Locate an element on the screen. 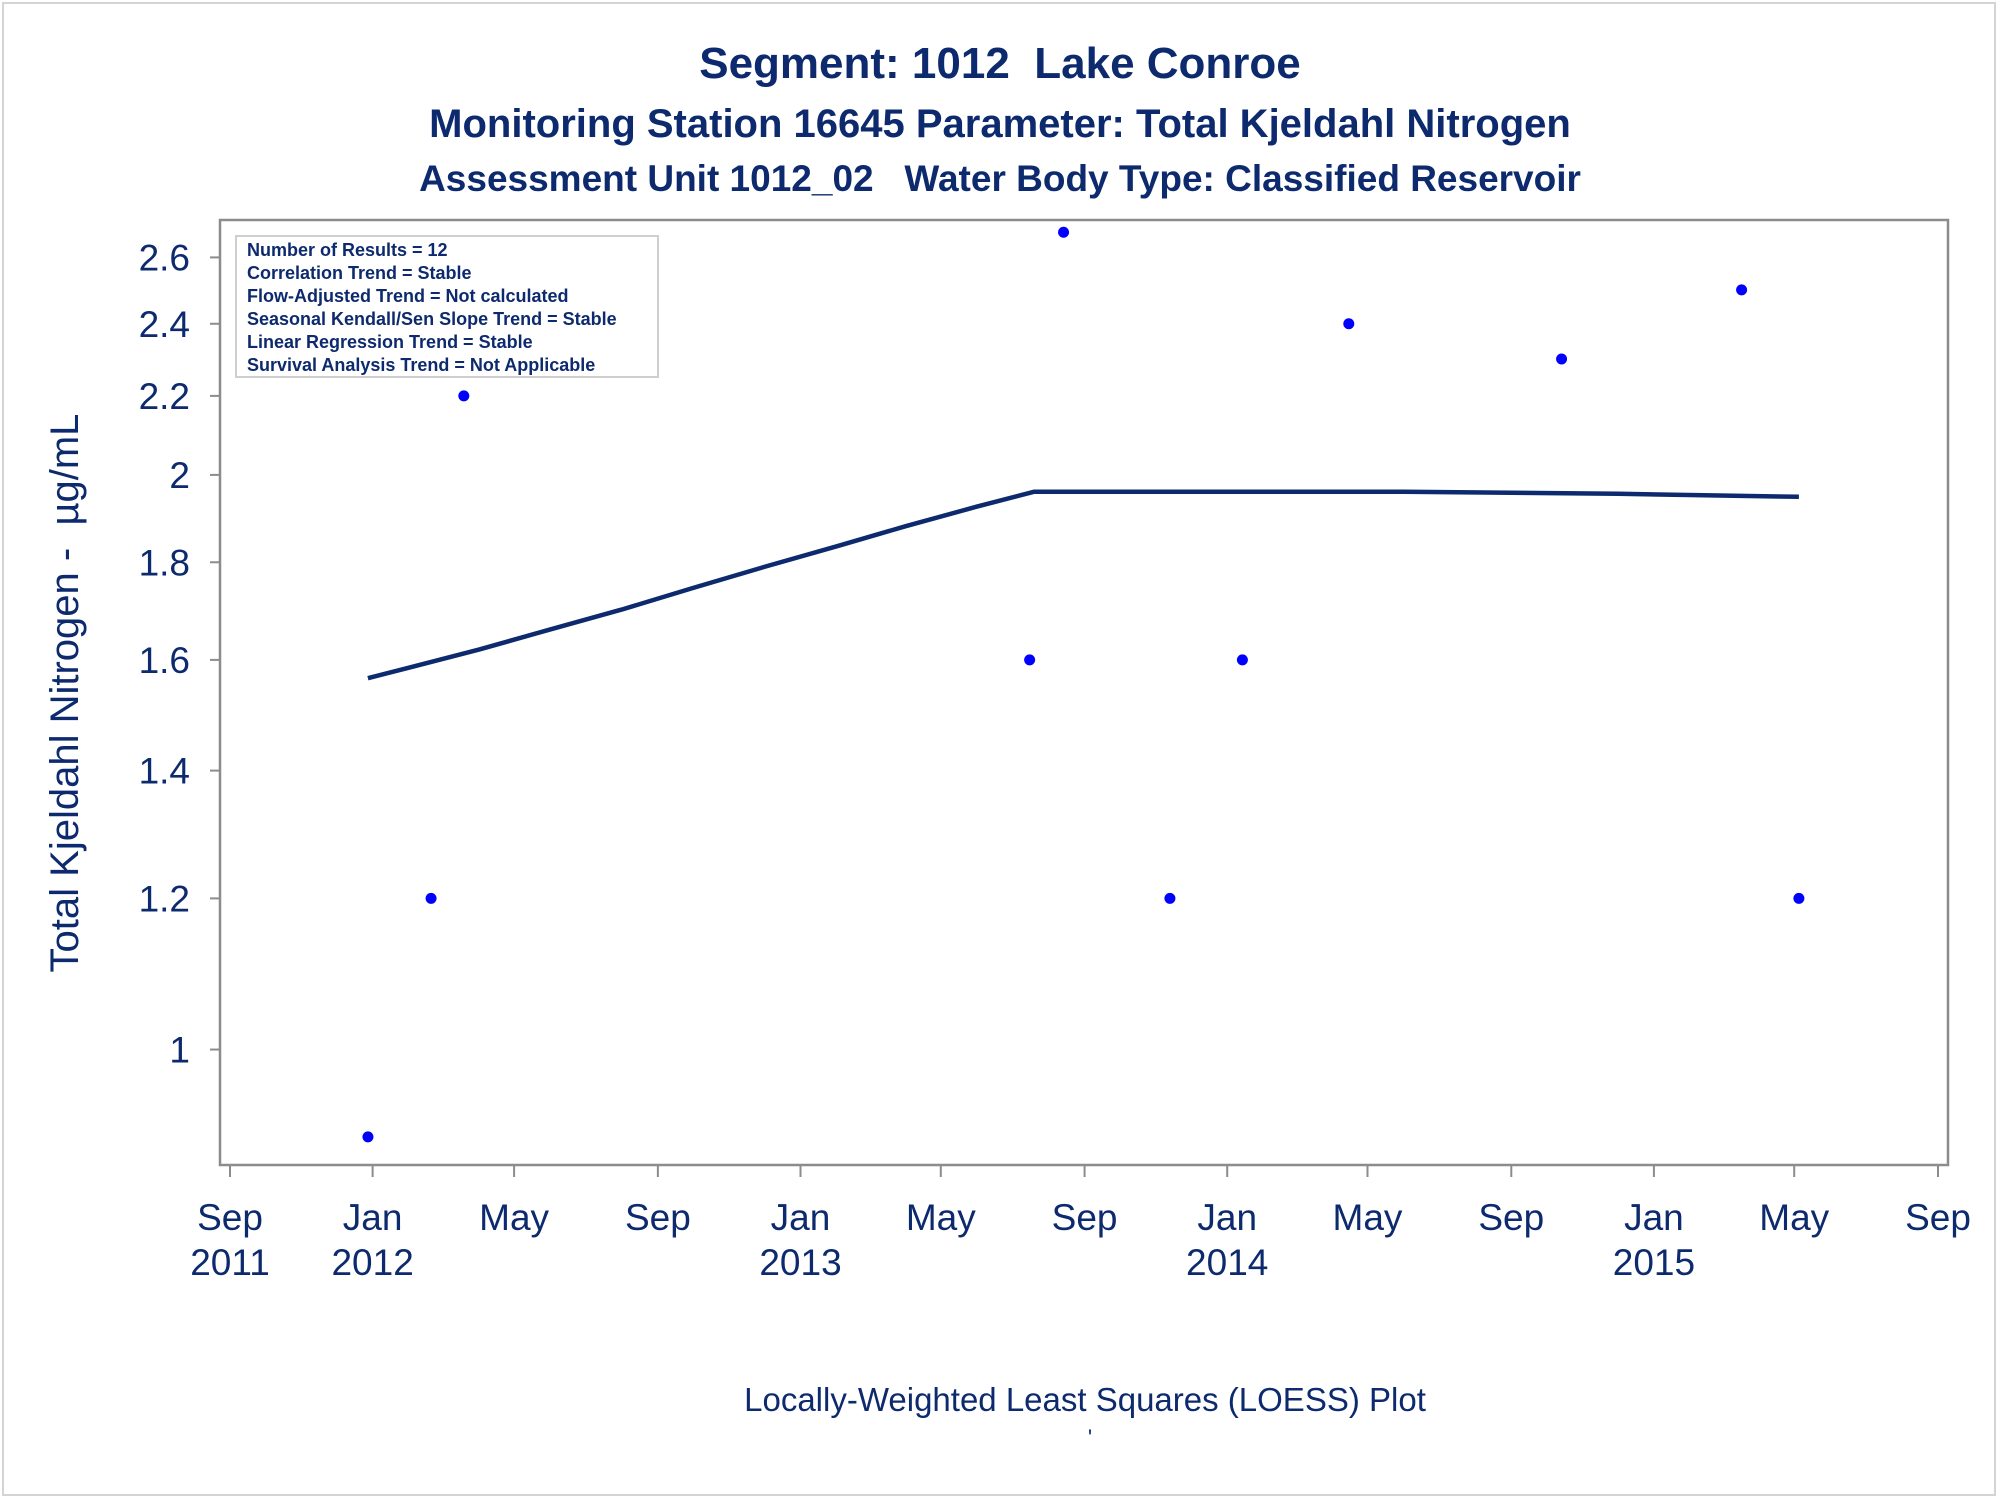 The height and width of the screenshot is (1500, 2000). stats-line: Number of Results = 12 is located at coordinates (347, 250).